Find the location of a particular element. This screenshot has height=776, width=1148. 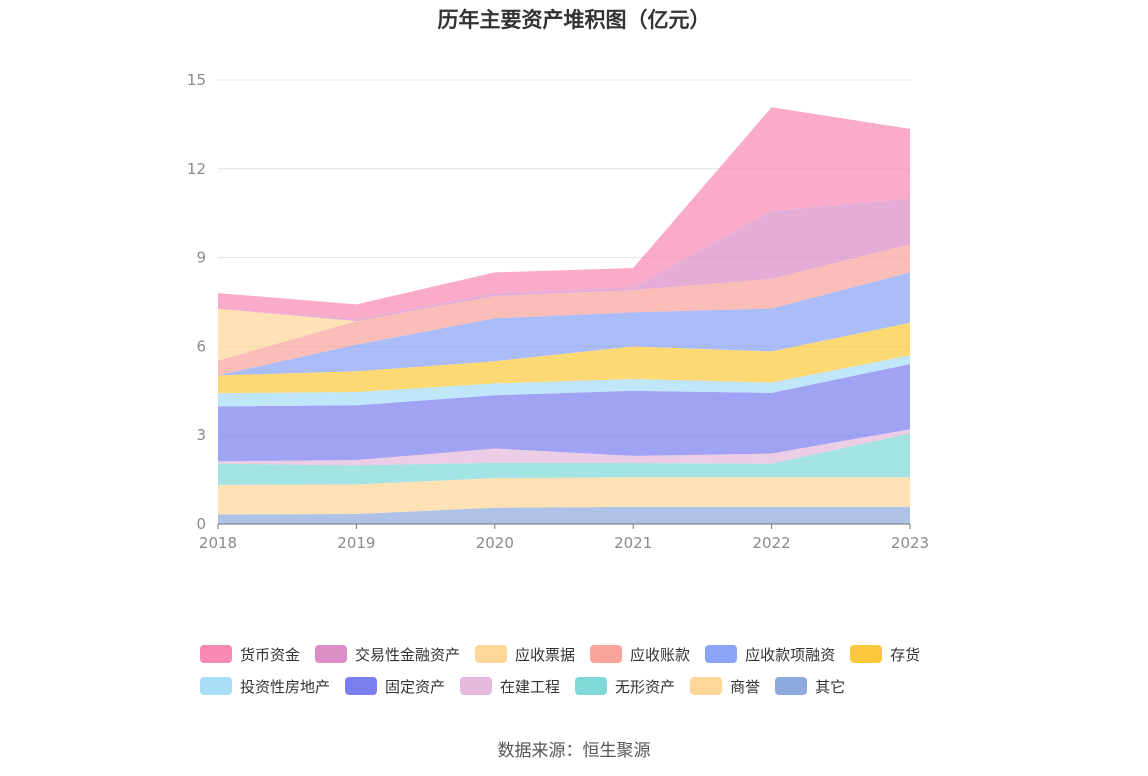

legend-item: 存货 is located at coordinates (885, 654).